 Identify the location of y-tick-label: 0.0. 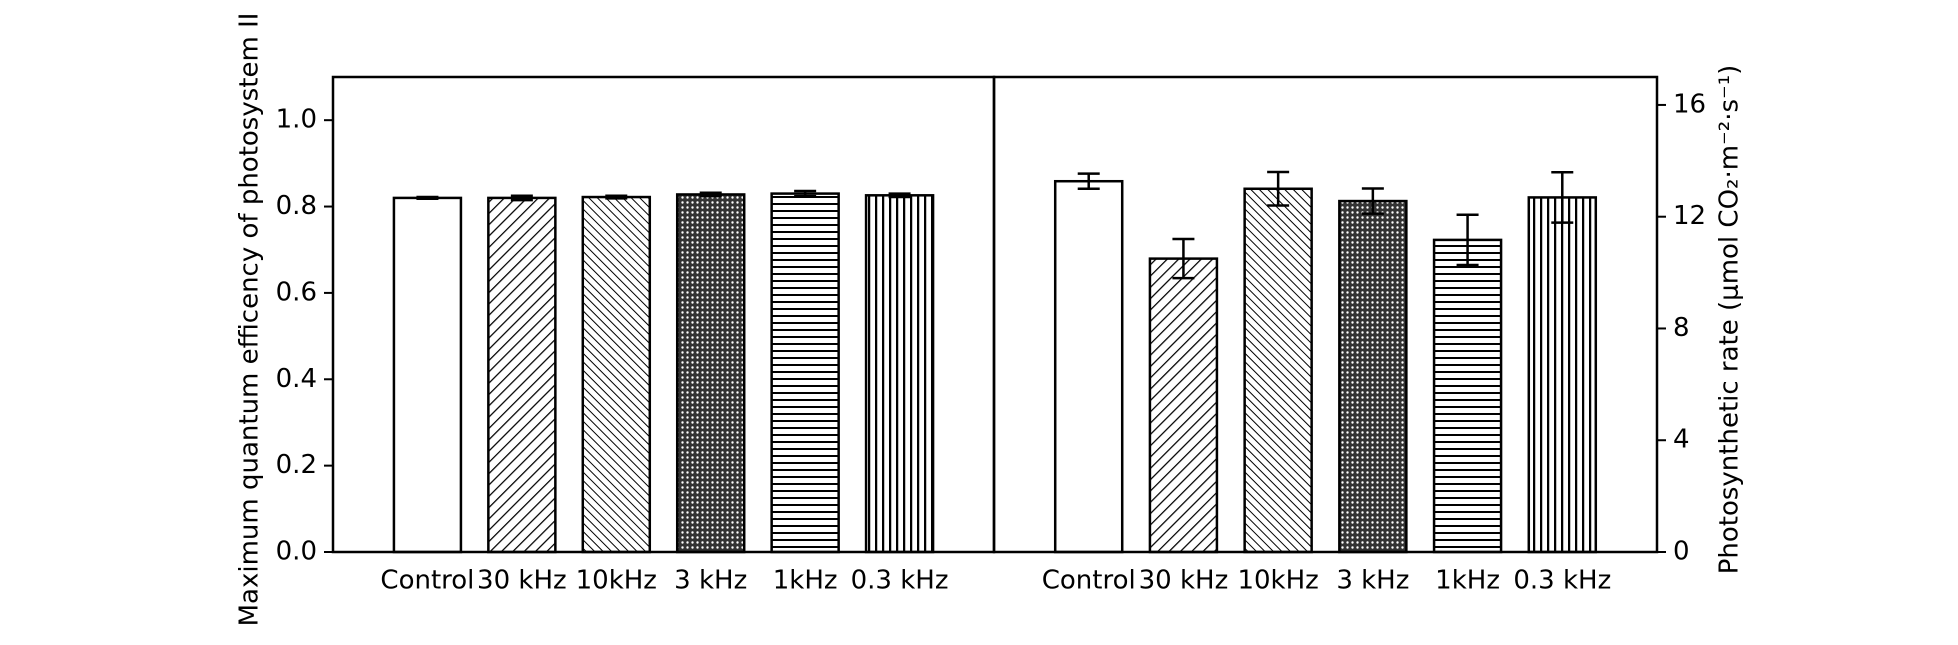
(296, 552).